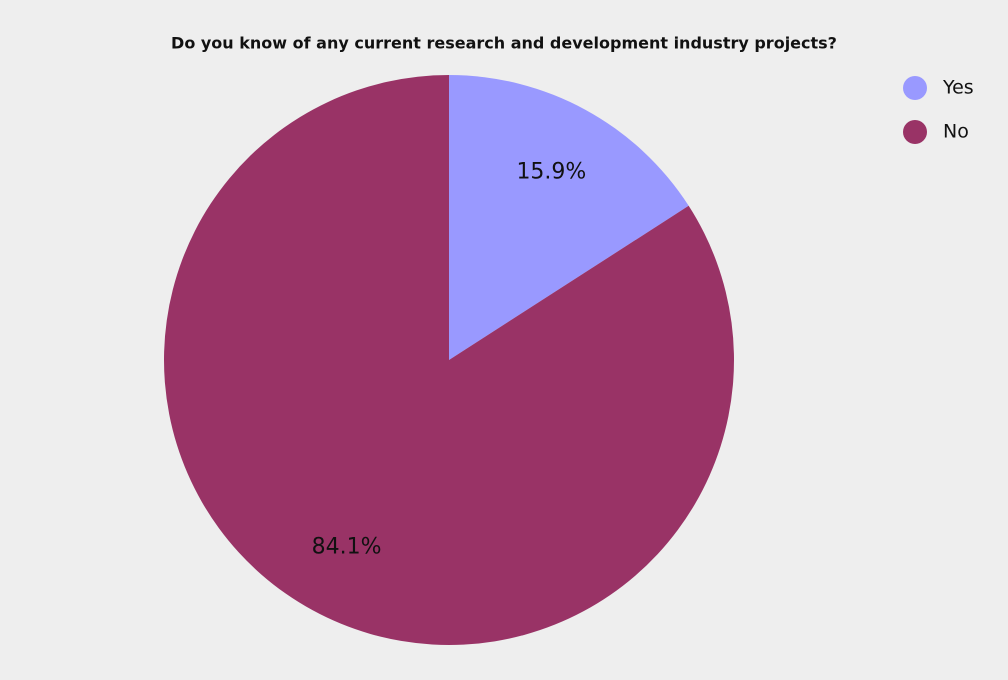 The image size is (1008, 680). Describe the element at coordinates (956, 132) in the screenshot. I see `legend-label: No` at that location.